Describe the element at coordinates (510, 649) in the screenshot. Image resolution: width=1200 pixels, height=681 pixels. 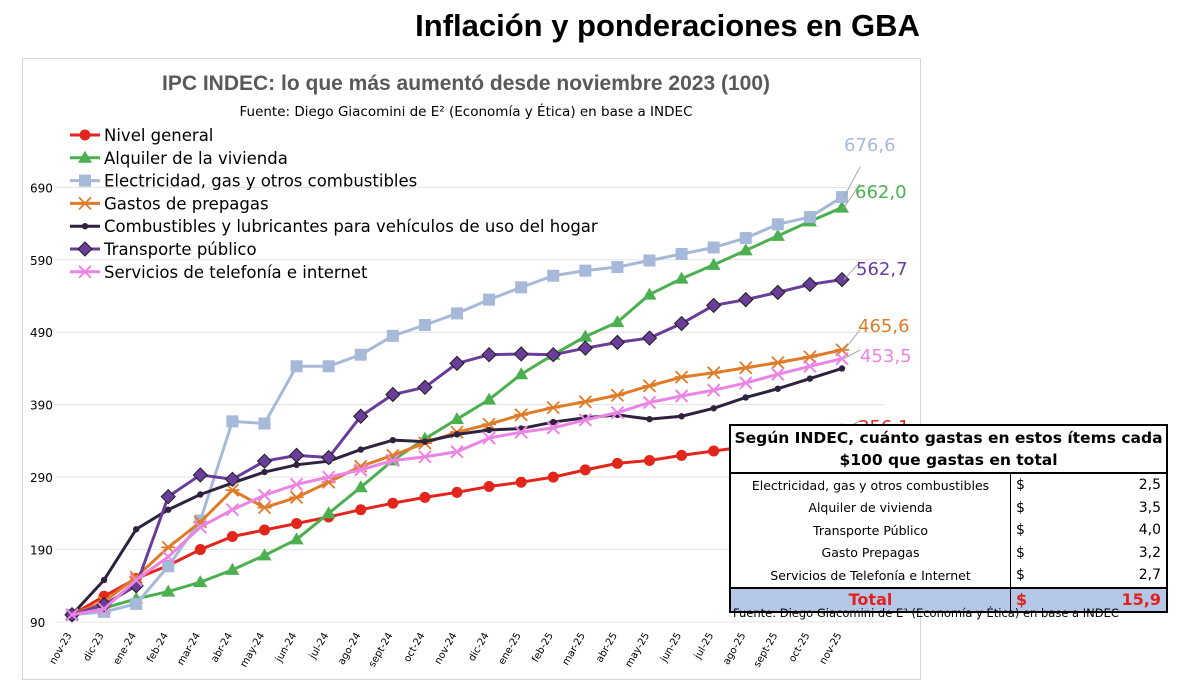
I see `x-tick-label: ene-25` at that location.